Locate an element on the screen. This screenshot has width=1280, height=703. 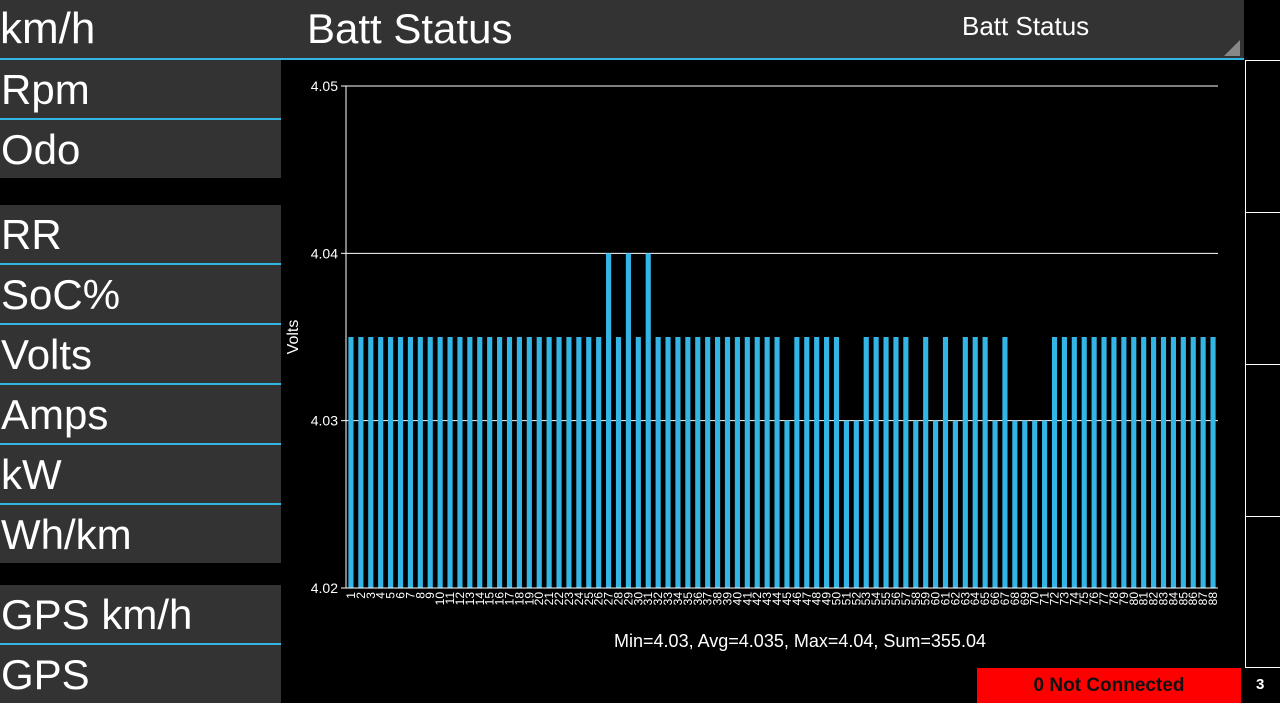
x-tick-label: 71 is located at coordinates (1045, 599).